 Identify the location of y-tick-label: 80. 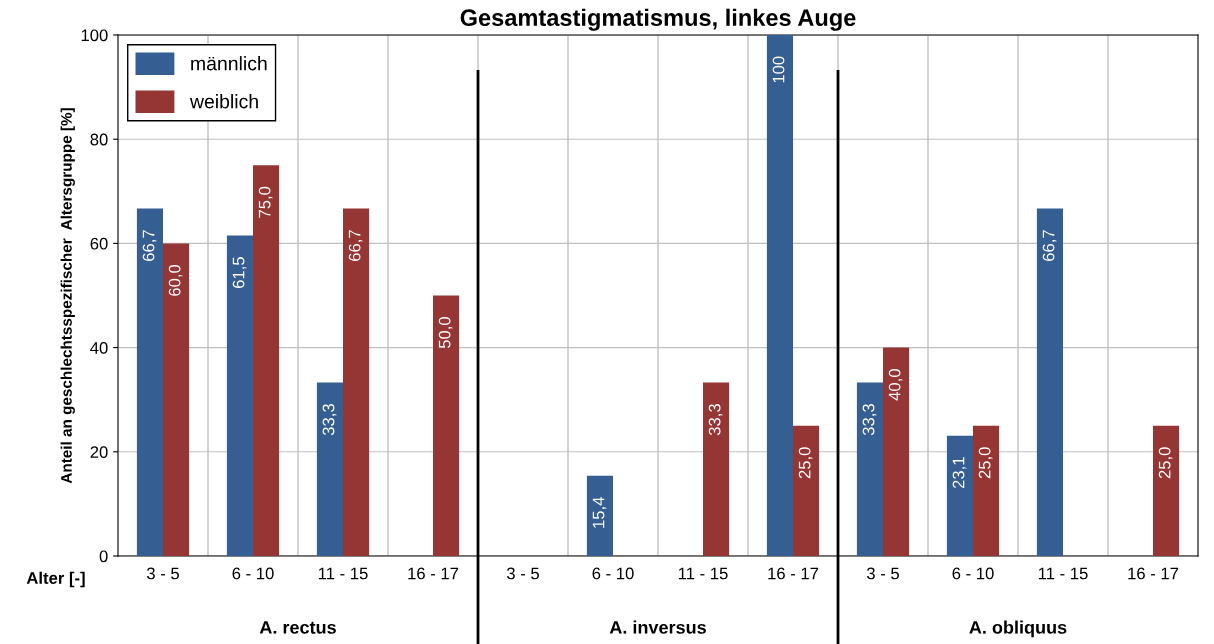
(99, 139).